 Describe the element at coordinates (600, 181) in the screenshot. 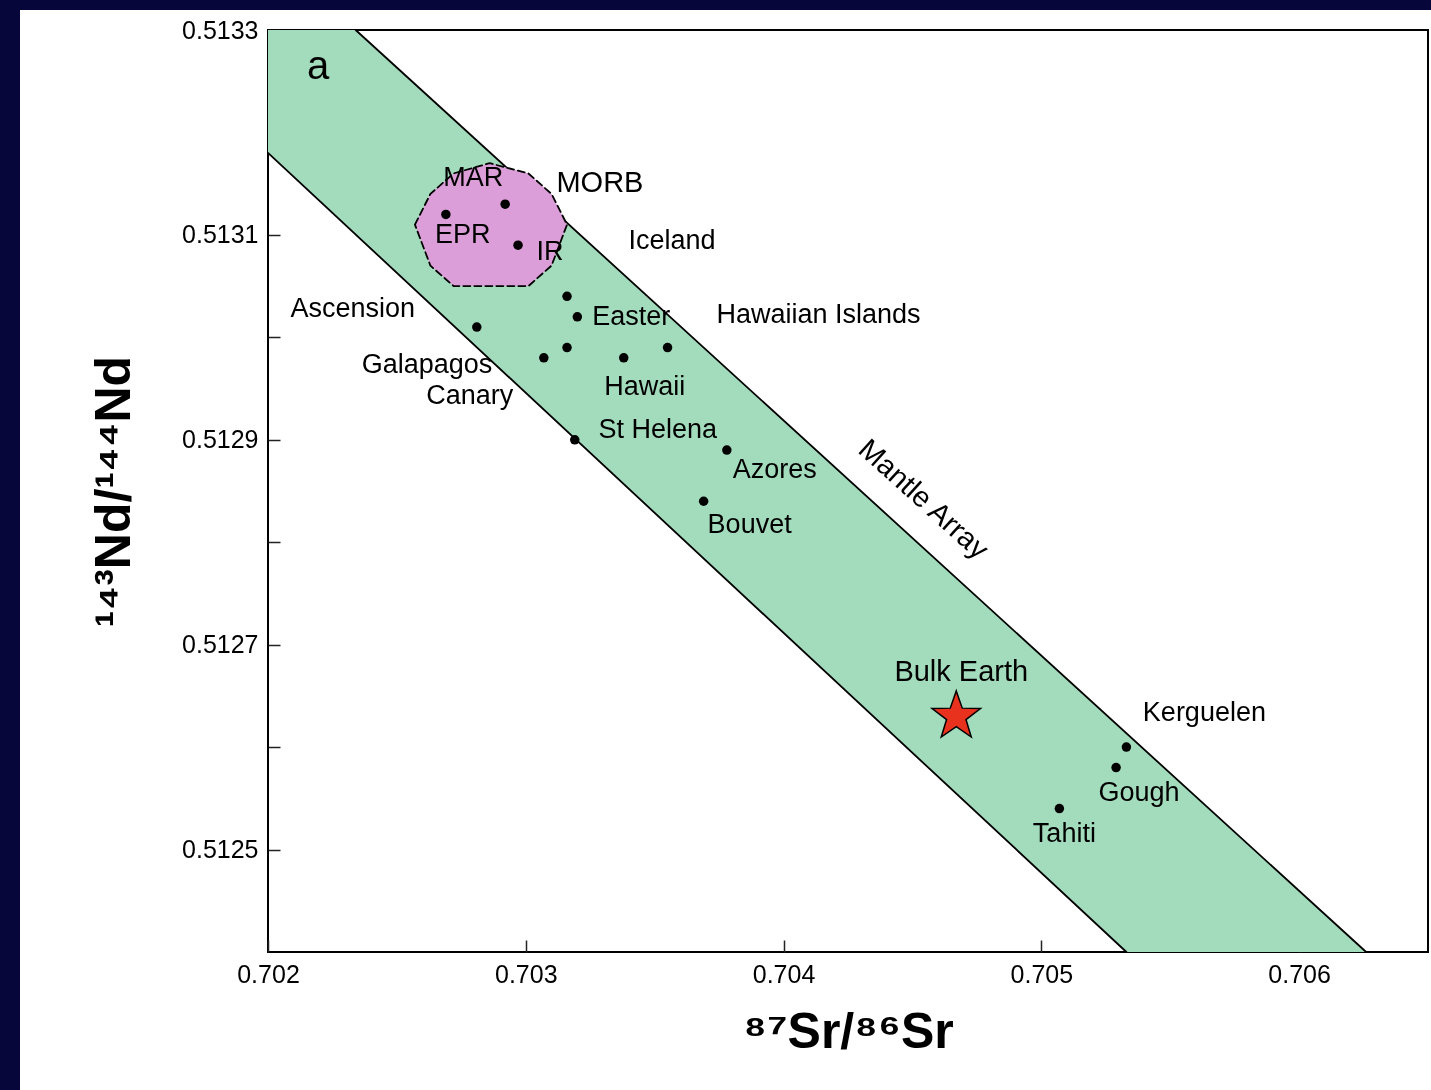

I see `series-label: MORB` at that location.